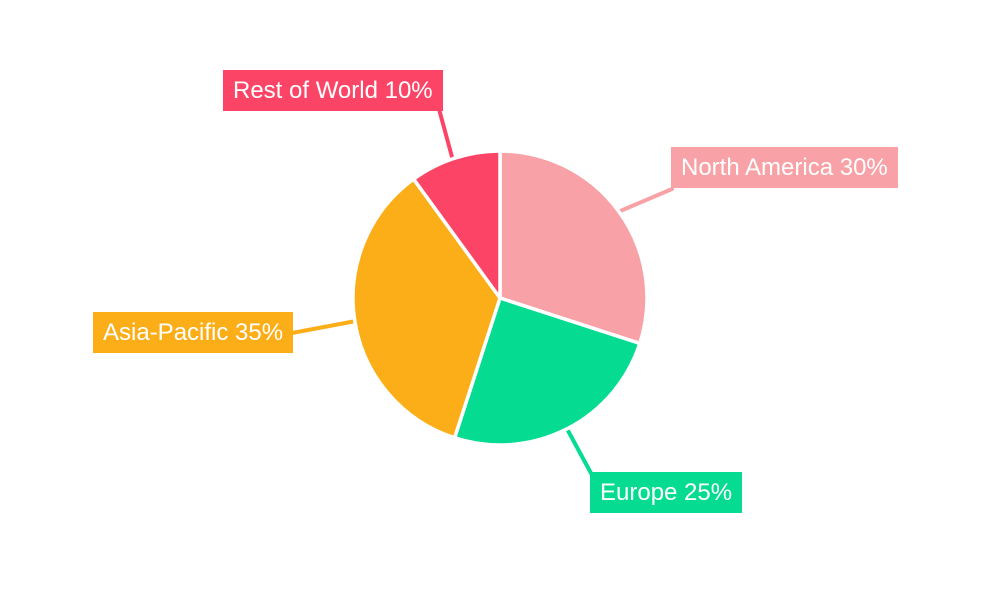  Describe the element at coordinates (456, 224) in the screenshot. I see `pie-slice-rest-of-world` at that location.